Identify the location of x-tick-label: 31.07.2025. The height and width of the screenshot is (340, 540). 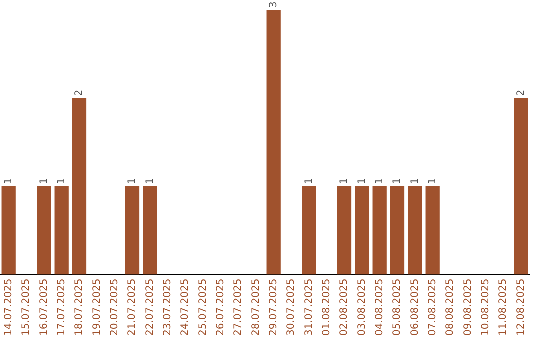
(309, 307).